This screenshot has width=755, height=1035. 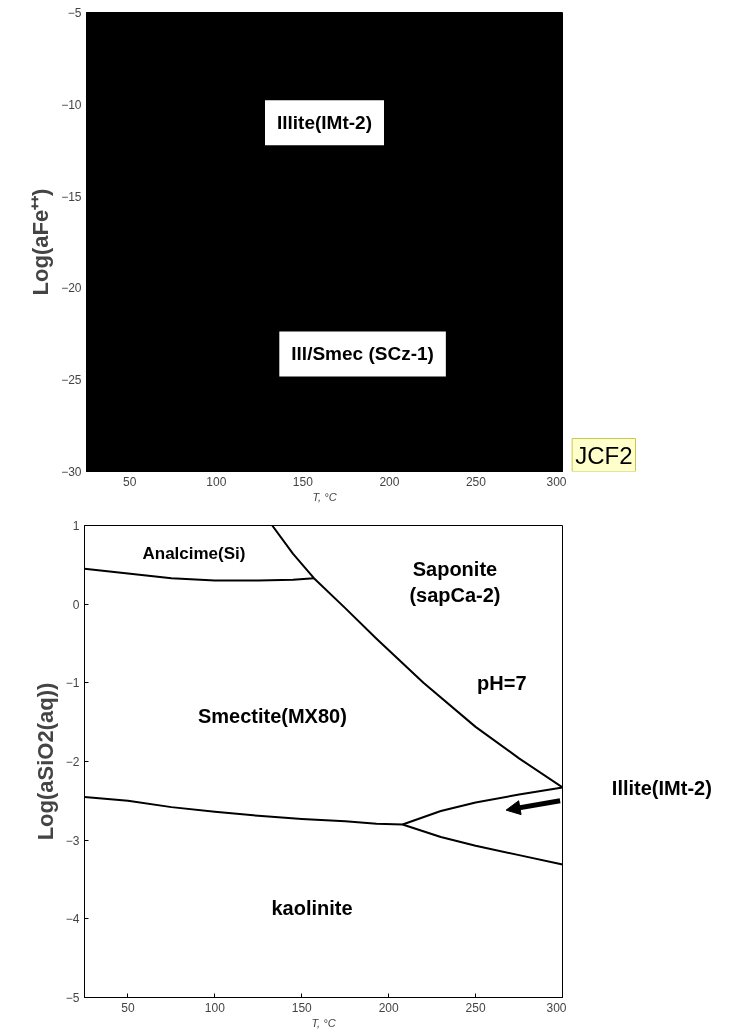 I want to click on y-tick-label: −20, so click(x=71, y=288).